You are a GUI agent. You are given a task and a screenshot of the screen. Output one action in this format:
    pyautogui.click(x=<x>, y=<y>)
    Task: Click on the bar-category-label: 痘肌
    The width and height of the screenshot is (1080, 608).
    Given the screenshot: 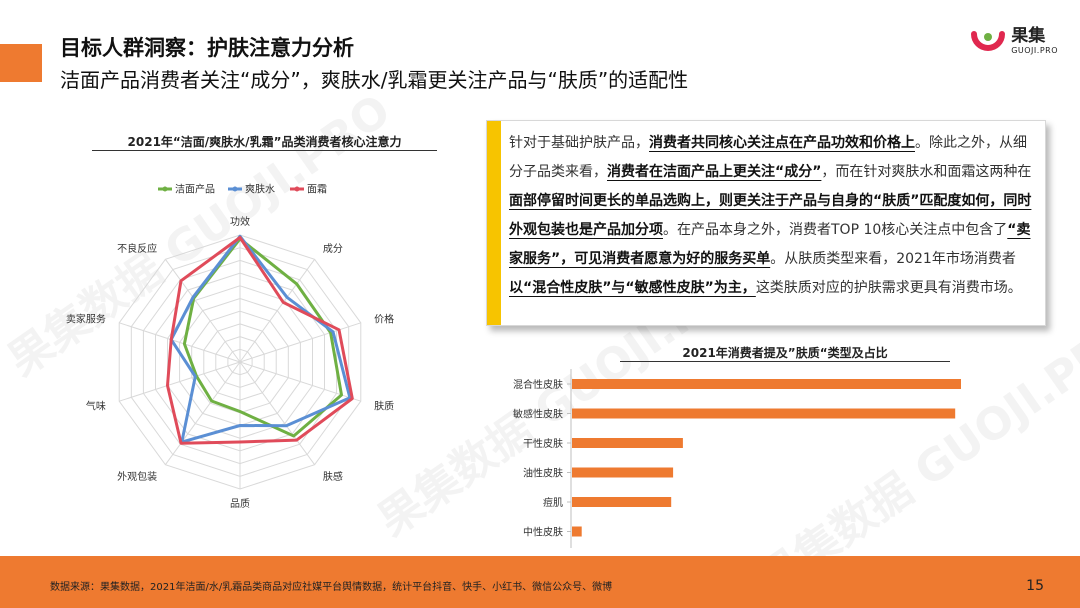 What is the action you would take?
    pyautogui.click(x=553, y=502)
    